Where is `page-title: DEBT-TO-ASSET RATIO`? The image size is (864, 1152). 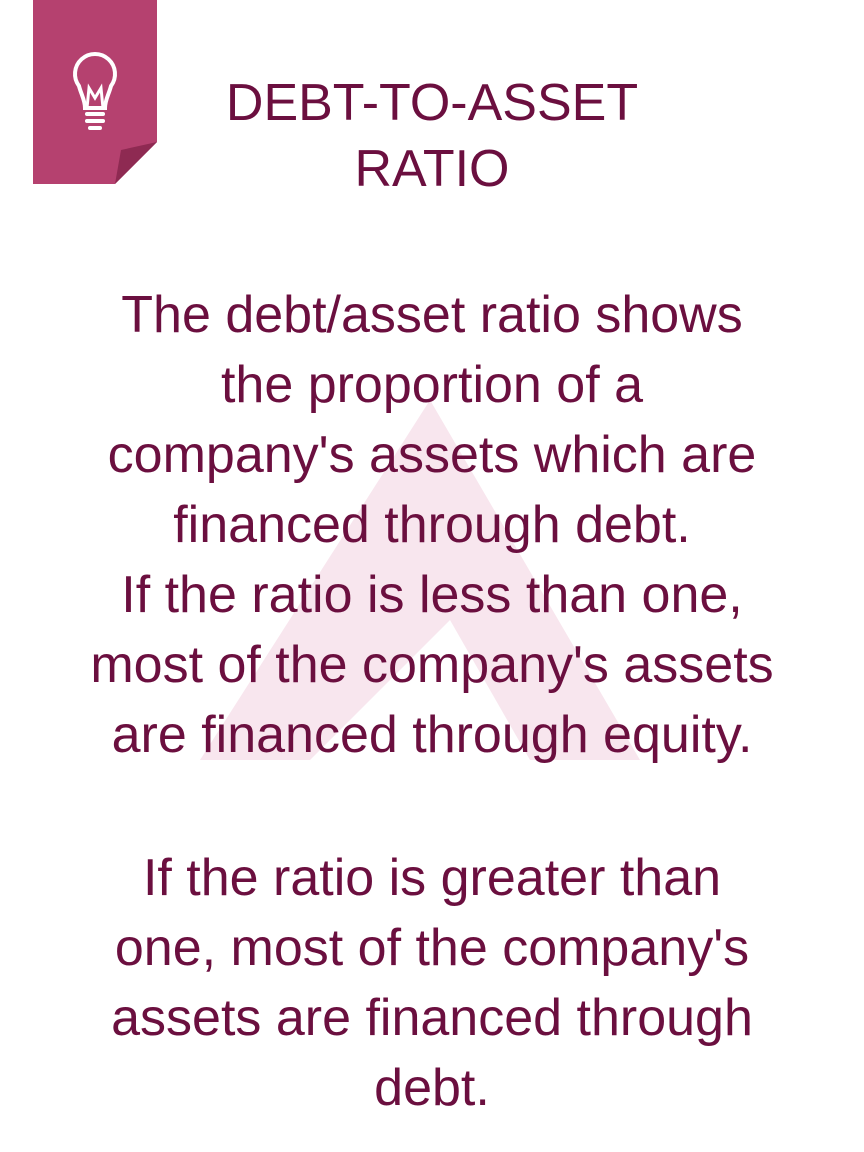
page-title: DEBT-TO-ASSET RATIO is located at coordinates (432, 136).